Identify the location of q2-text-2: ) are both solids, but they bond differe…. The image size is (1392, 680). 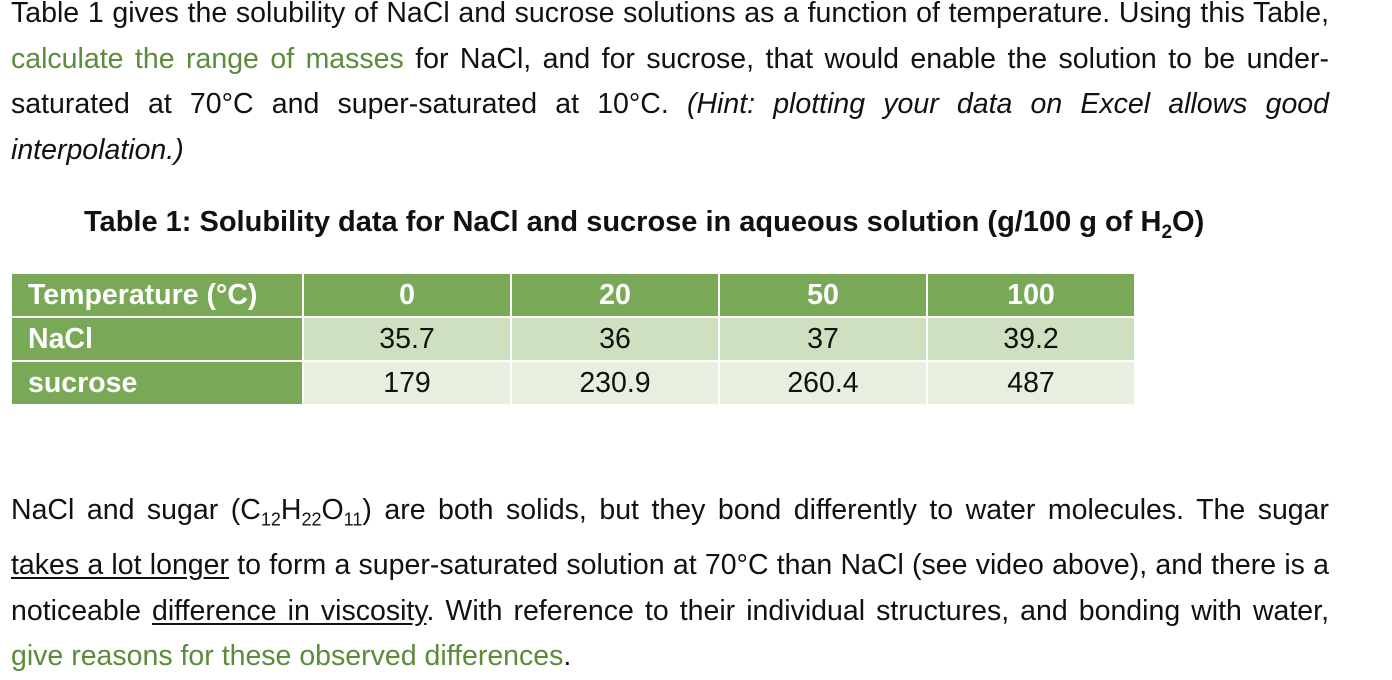
(846, 510).